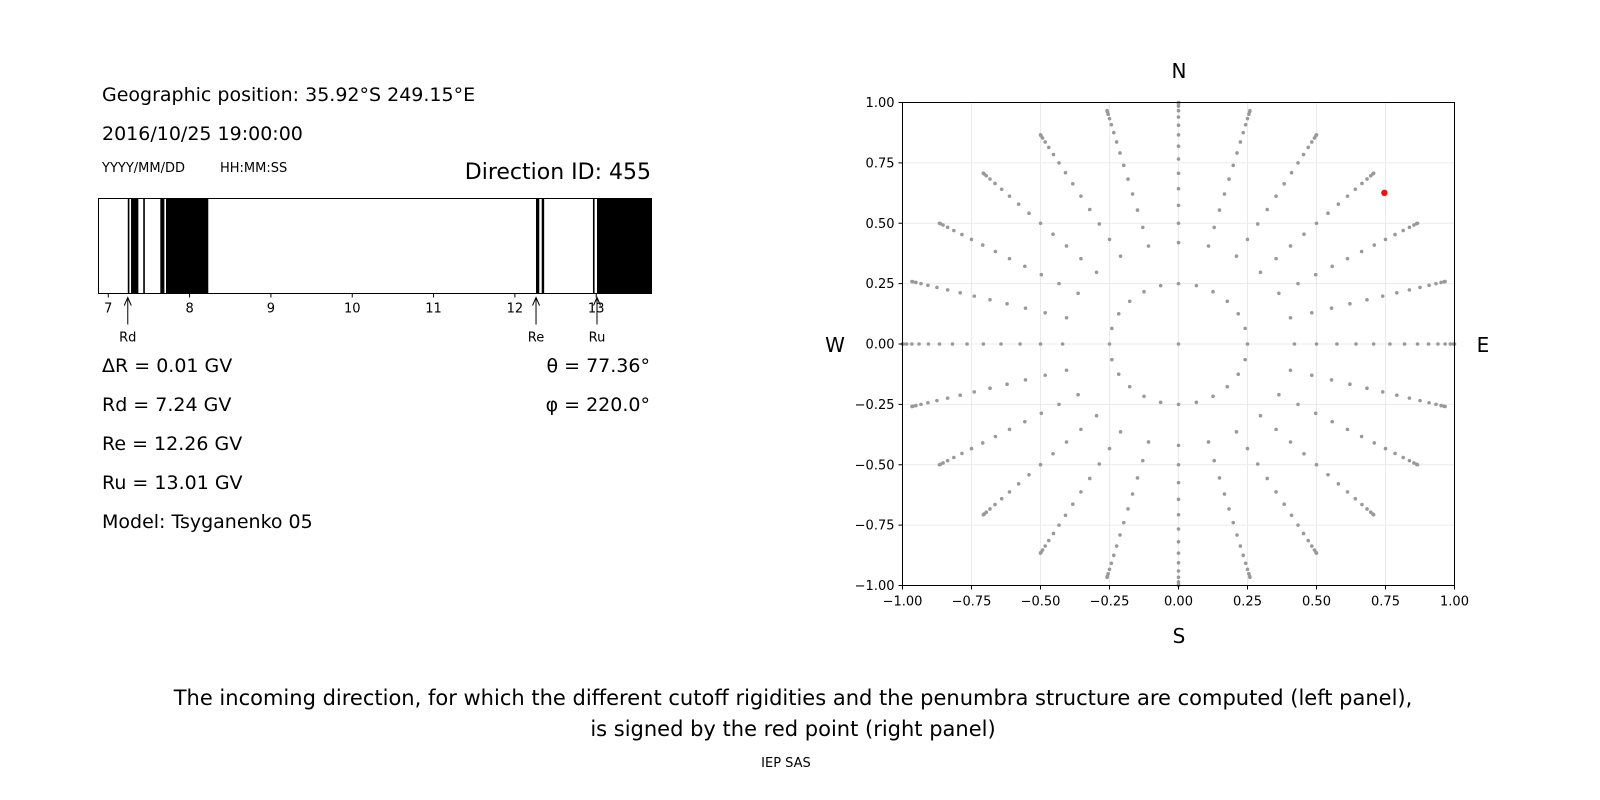 The width and height of the screenshot is (1600, 800). What do you see at coordinates (536, 301) in the screenshot?
I see `marker-arrowhead-re` at bounding box center [536, 301].